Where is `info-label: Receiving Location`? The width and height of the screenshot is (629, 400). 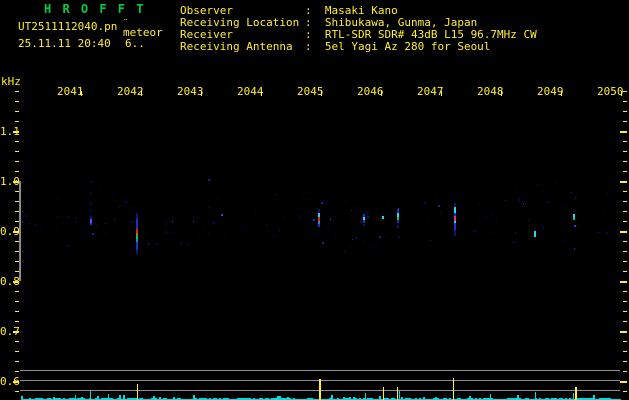
info-label: Receiving Location is located at coordinates (240, 22).